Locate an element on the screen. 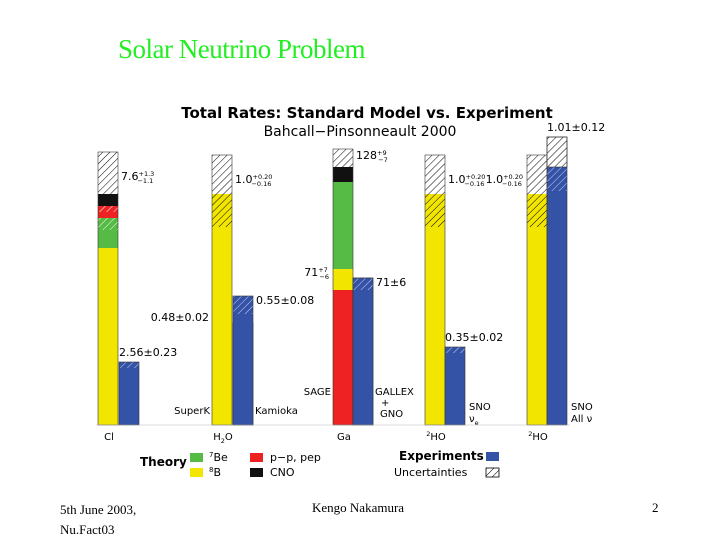 The width and height of the screenshot is (720, 540). group-1-theory-segment-7Be-unc is located at coordinates (108, 224).